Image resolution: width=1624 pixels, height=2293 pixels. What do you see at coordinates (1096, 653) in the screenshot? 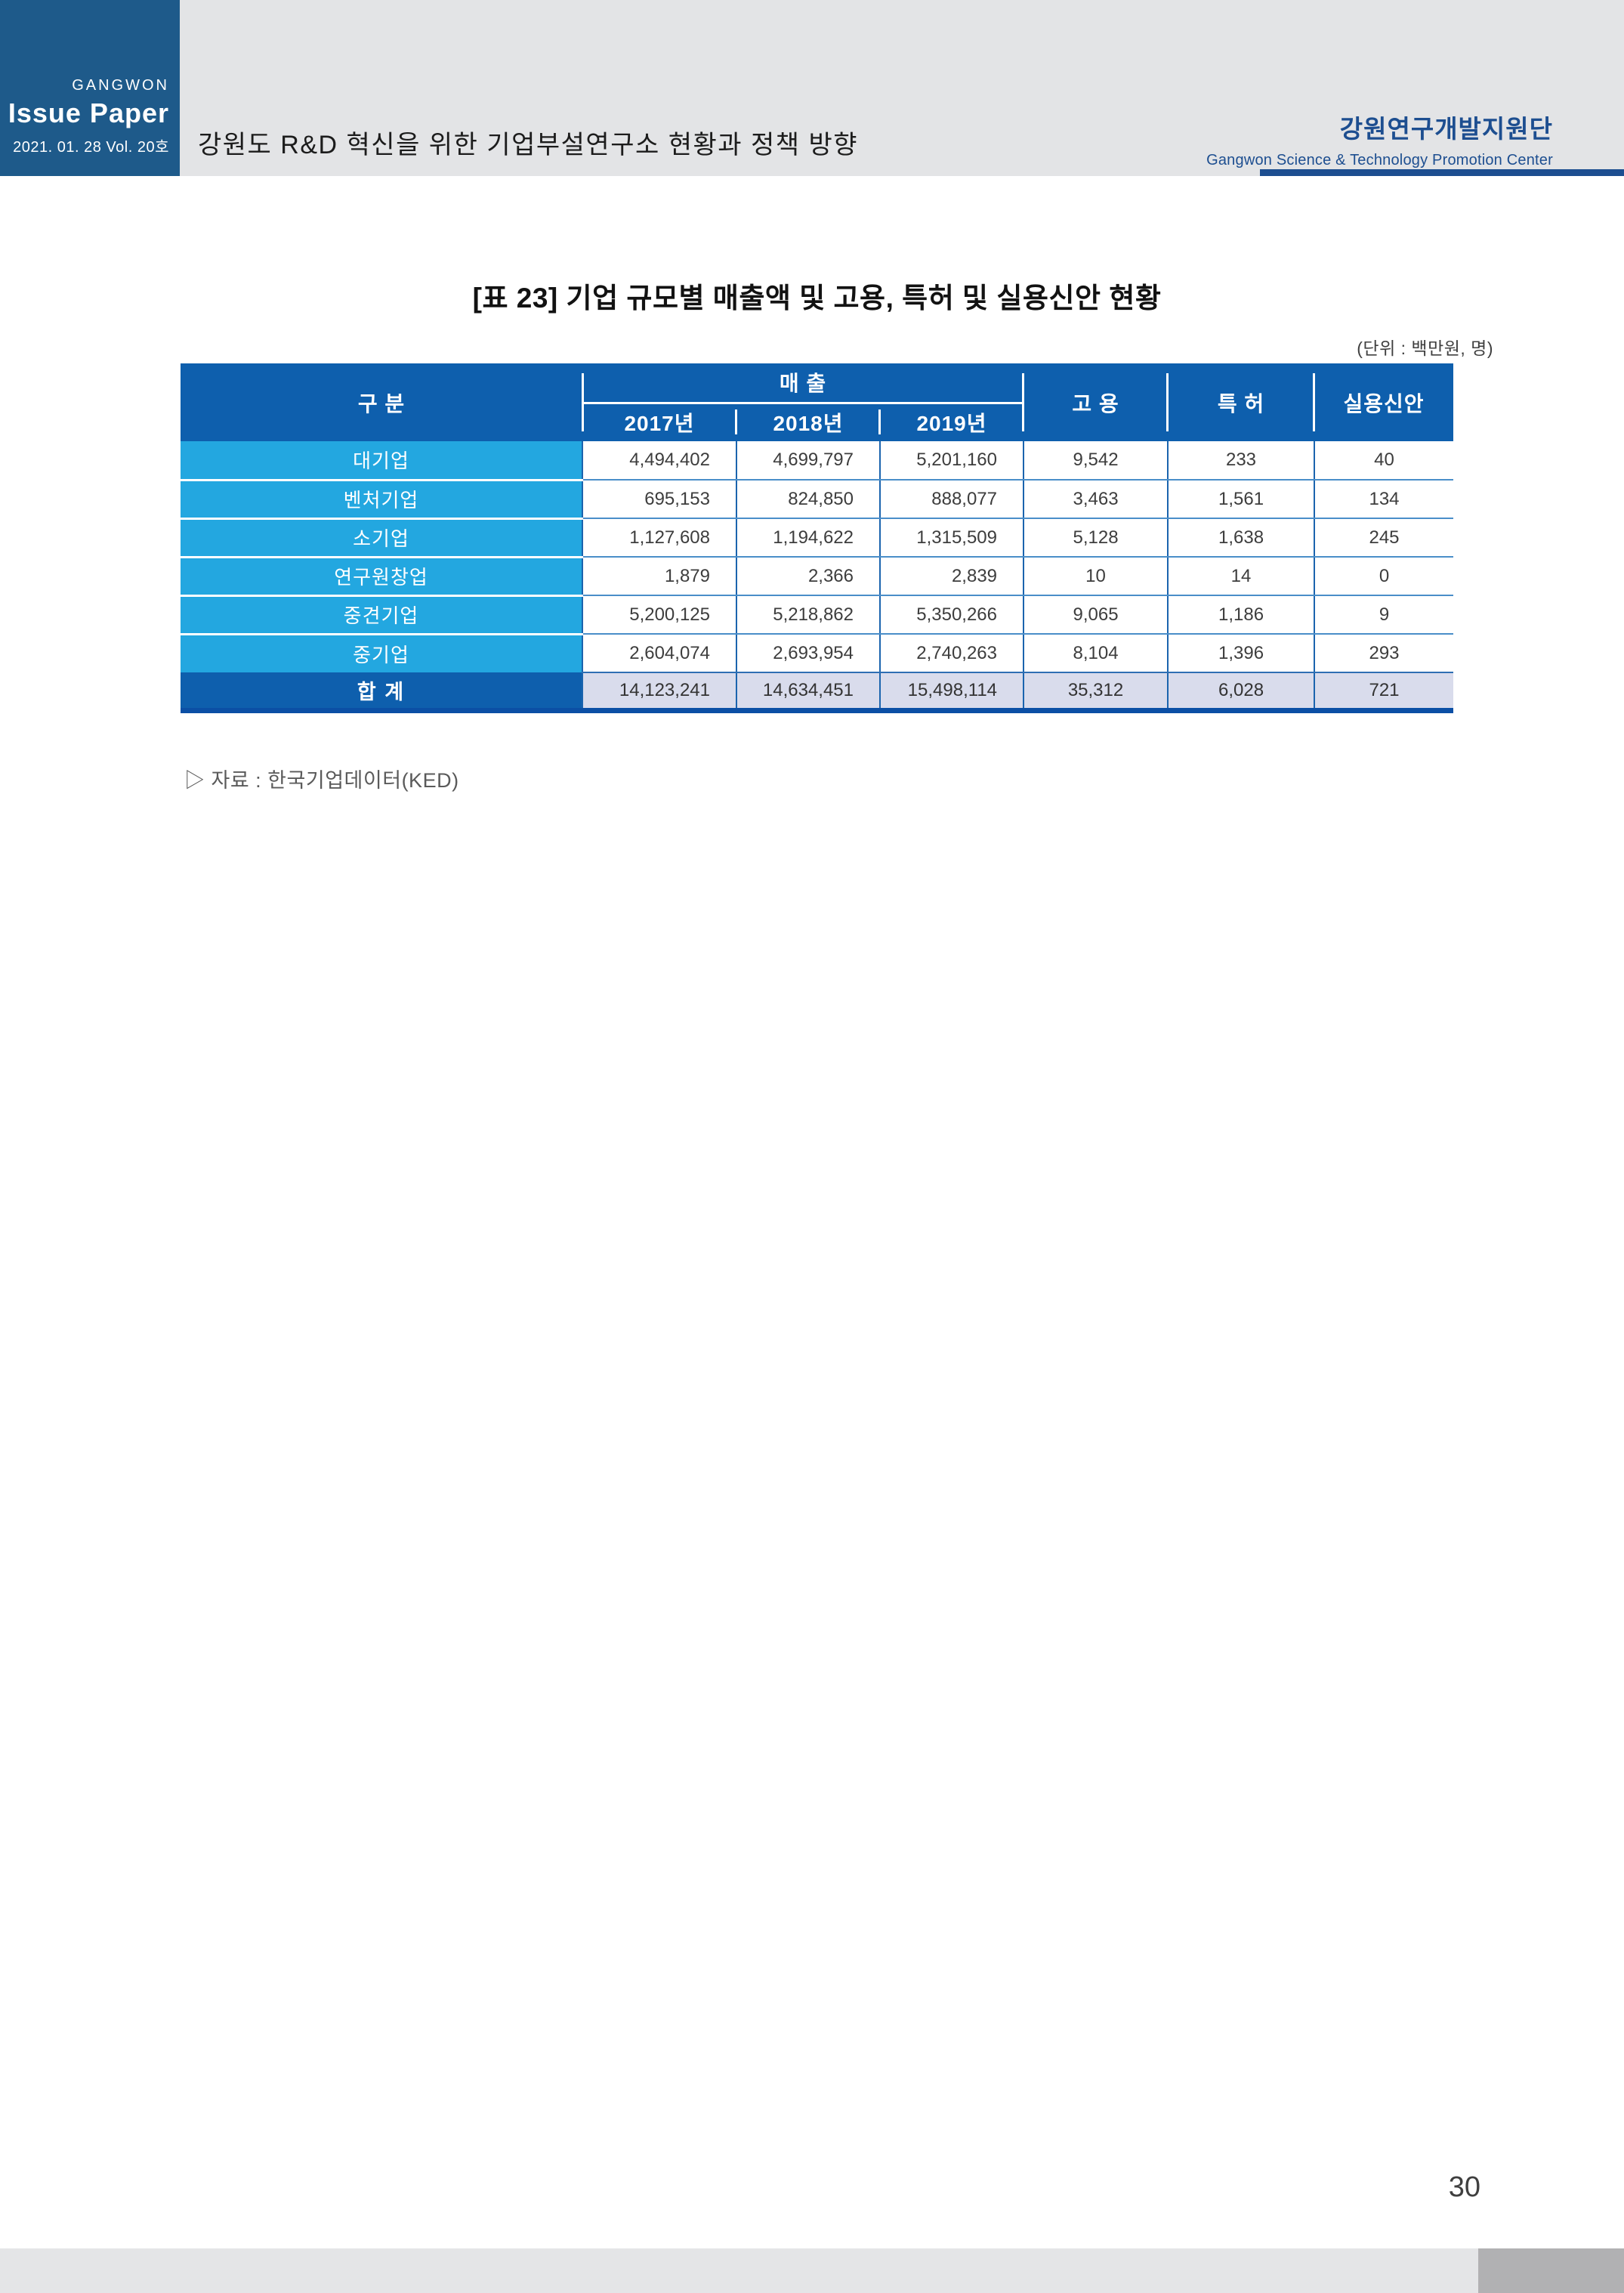
I see `employment-cell: 8,104` at bounding box center [1096, 653].